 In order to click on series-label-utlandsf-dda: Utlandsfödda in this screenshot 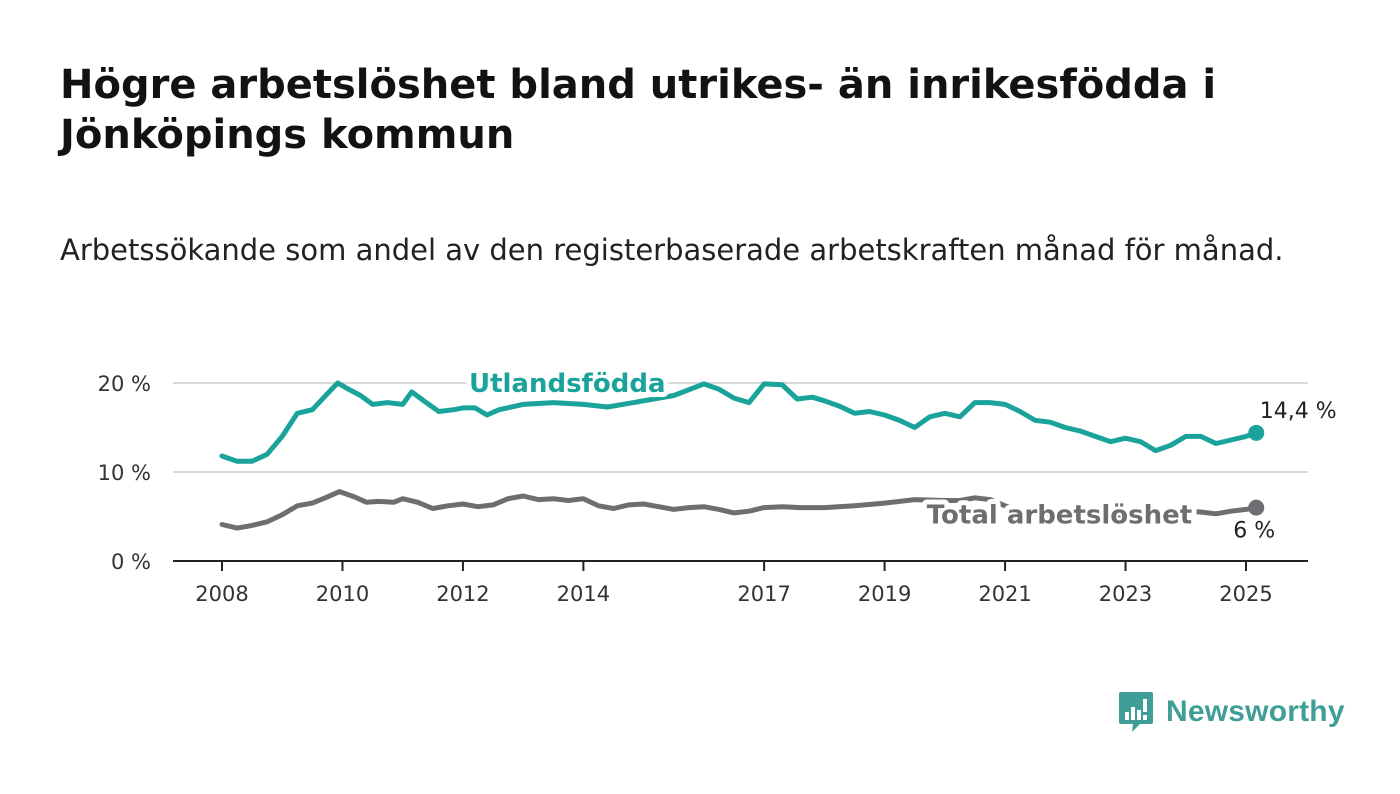, I will do `click(567, 384)`.